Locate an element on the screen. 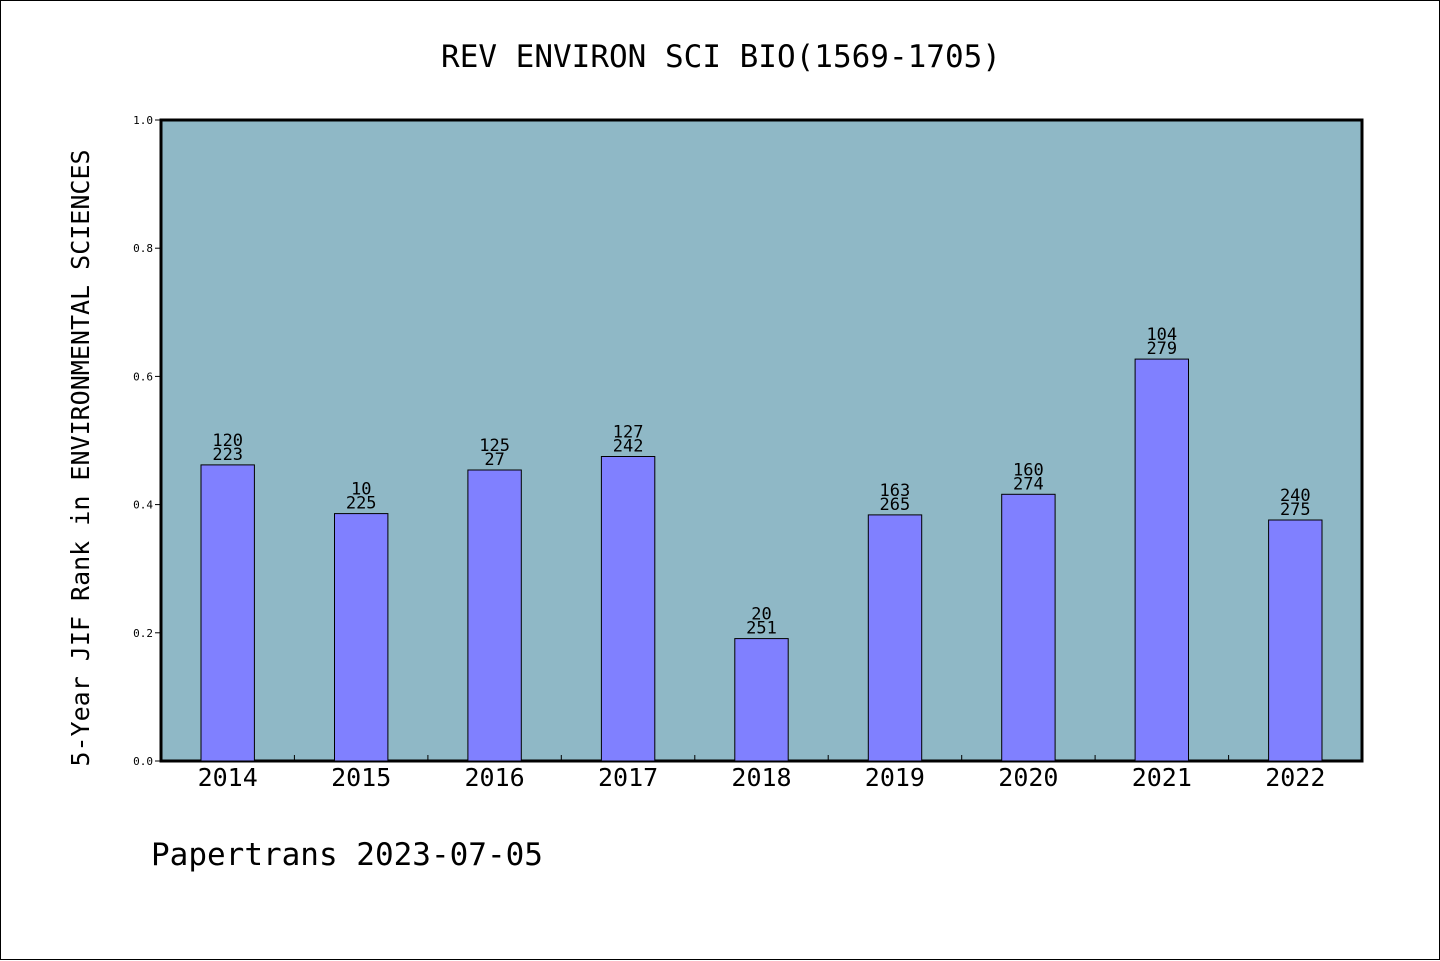 The width and height of the screenshot is (1440, 961). bar-label-bottom-2017: 242 is located at coordinates (628, 447).